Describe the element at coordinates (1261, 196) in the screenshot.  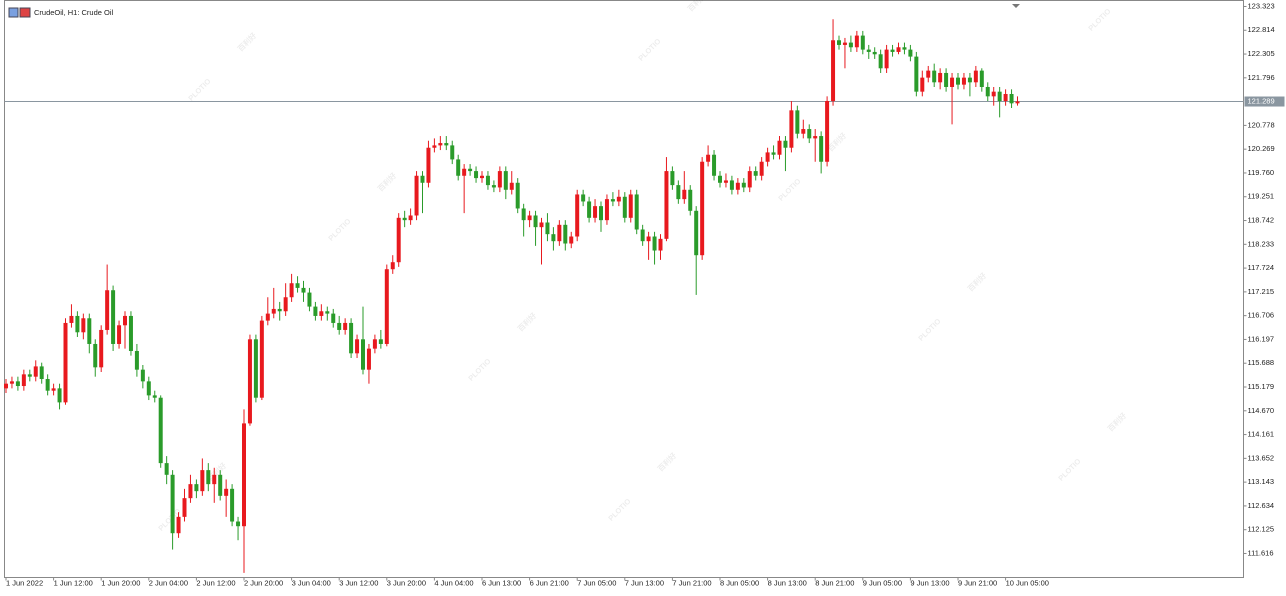
I see `y-tick-label: 119.251` at that location.